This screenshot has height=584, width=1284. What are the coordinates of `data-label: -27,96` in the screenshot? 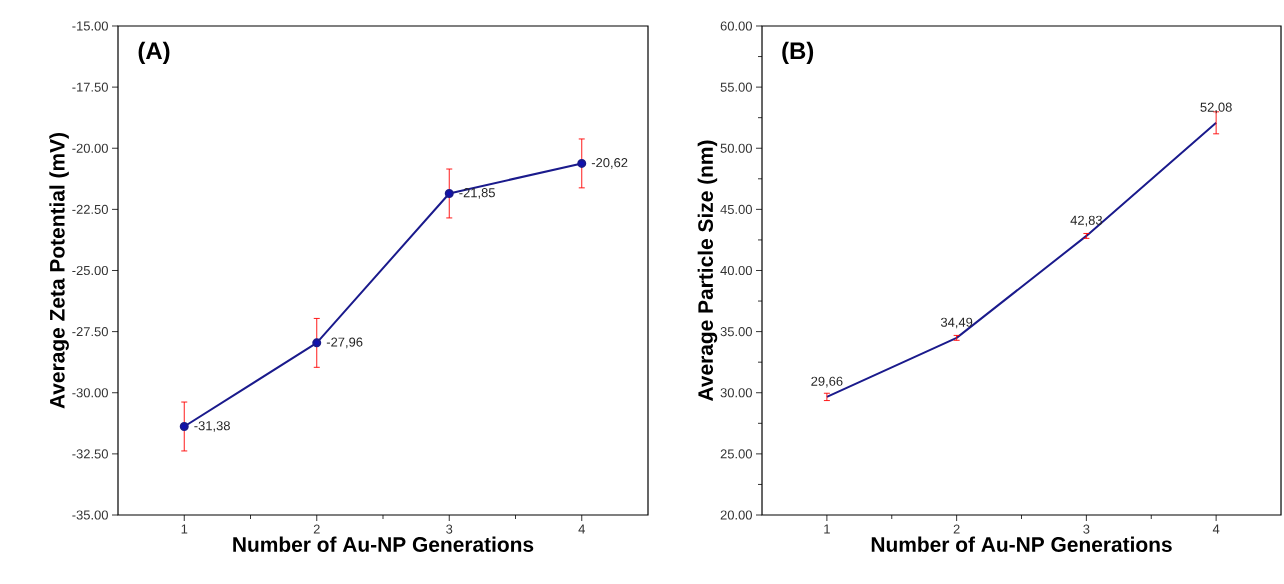 It's located at (344, 343).